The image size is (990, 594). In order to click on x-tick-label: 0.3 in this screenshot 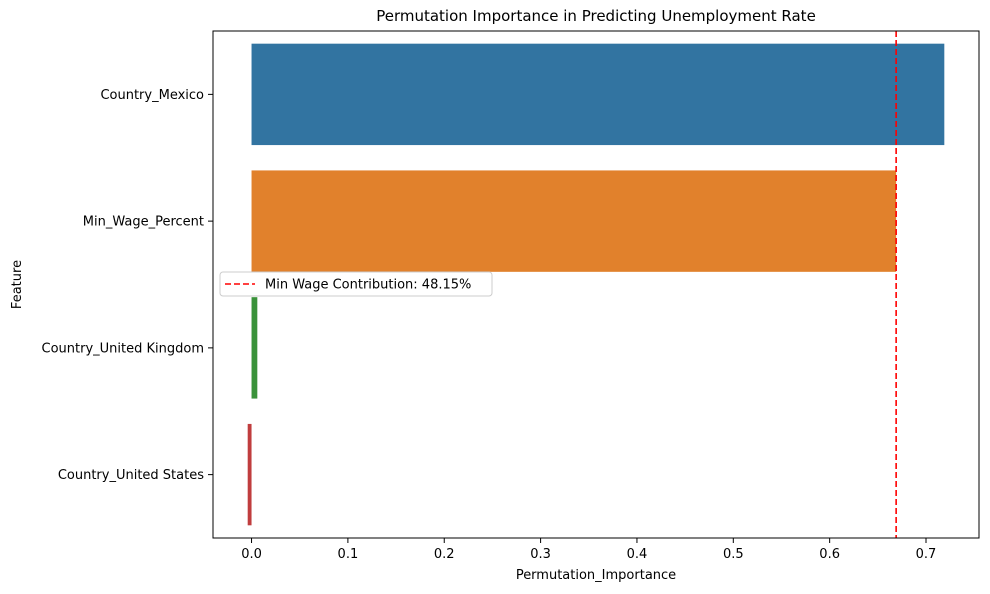, I will do `click(540, 554)`.